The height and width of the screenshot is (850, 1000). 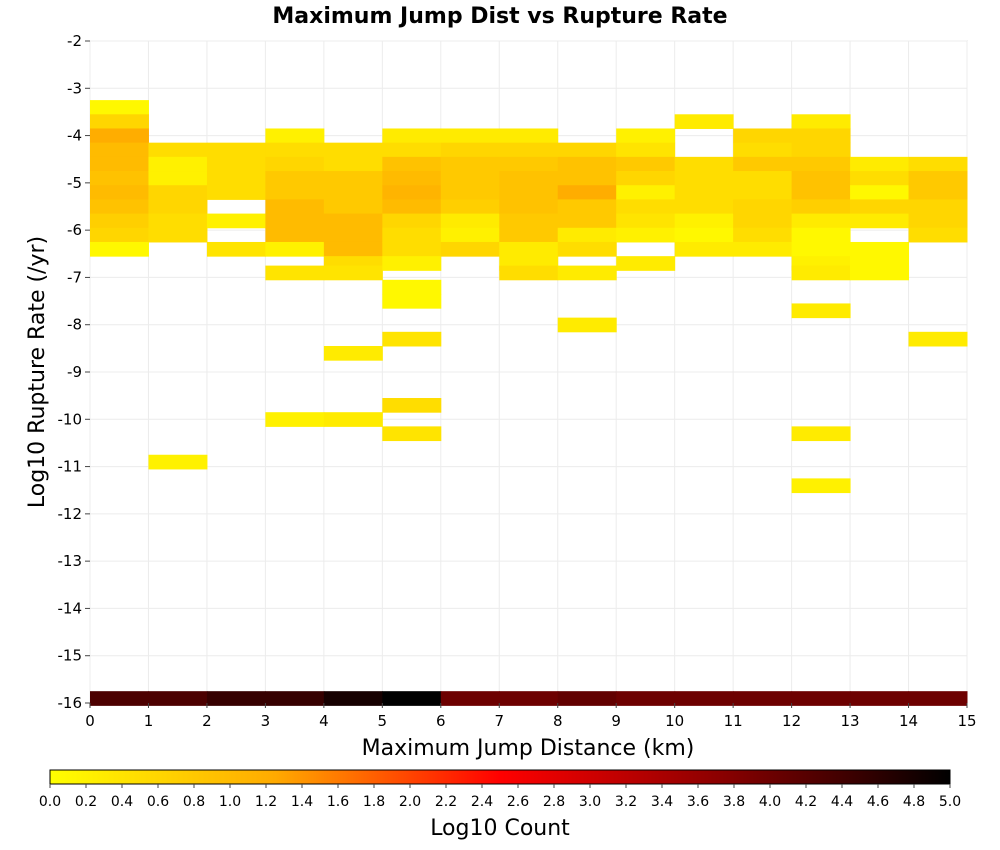 I want to click on colorbar-tick-label: 2.6, so click(x=518, y=802).